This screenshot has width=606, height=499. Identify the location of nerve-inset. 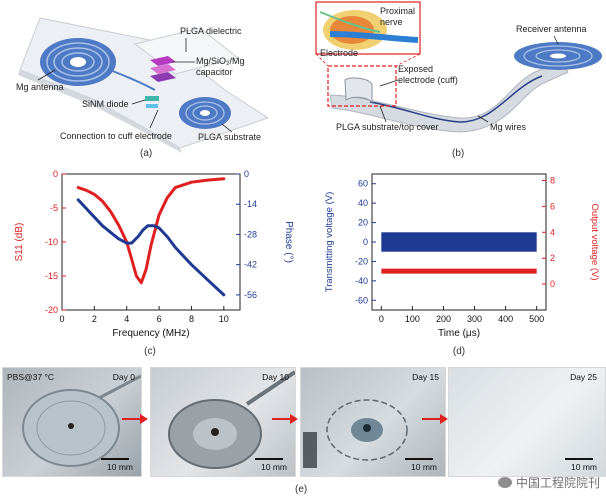
(368, 28).